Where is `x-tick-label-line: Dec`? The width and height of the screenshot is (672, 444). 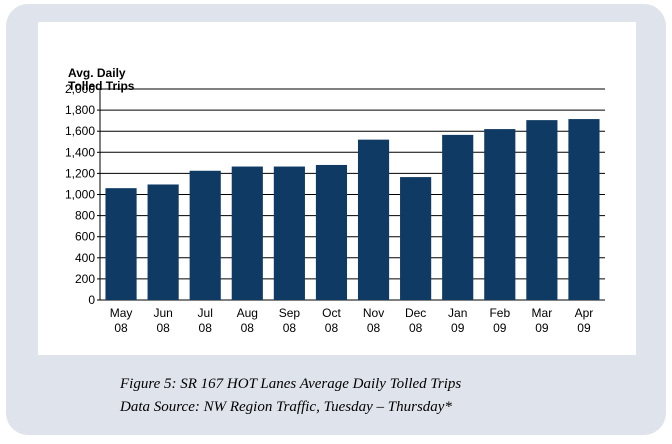
x-tick-label-line: Dec is located at coordinates (415, 313).